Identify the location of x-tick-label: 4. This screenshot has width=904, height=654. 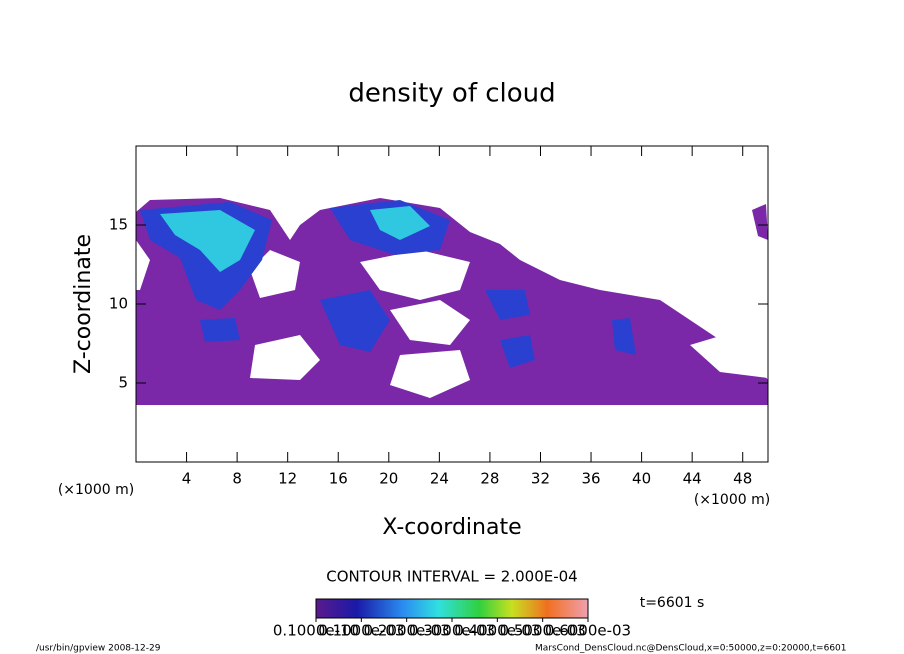
(187, 479).